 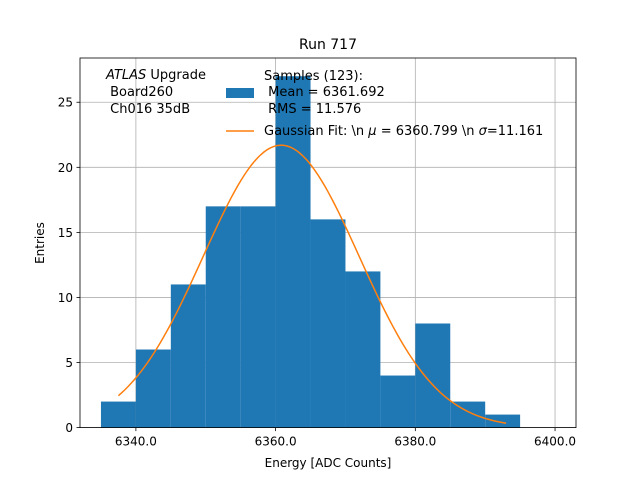 What do you see at coordinates (328, 45) in the screenshot?
I see `chart-title: Run 717` at bounding box center [328, 45].